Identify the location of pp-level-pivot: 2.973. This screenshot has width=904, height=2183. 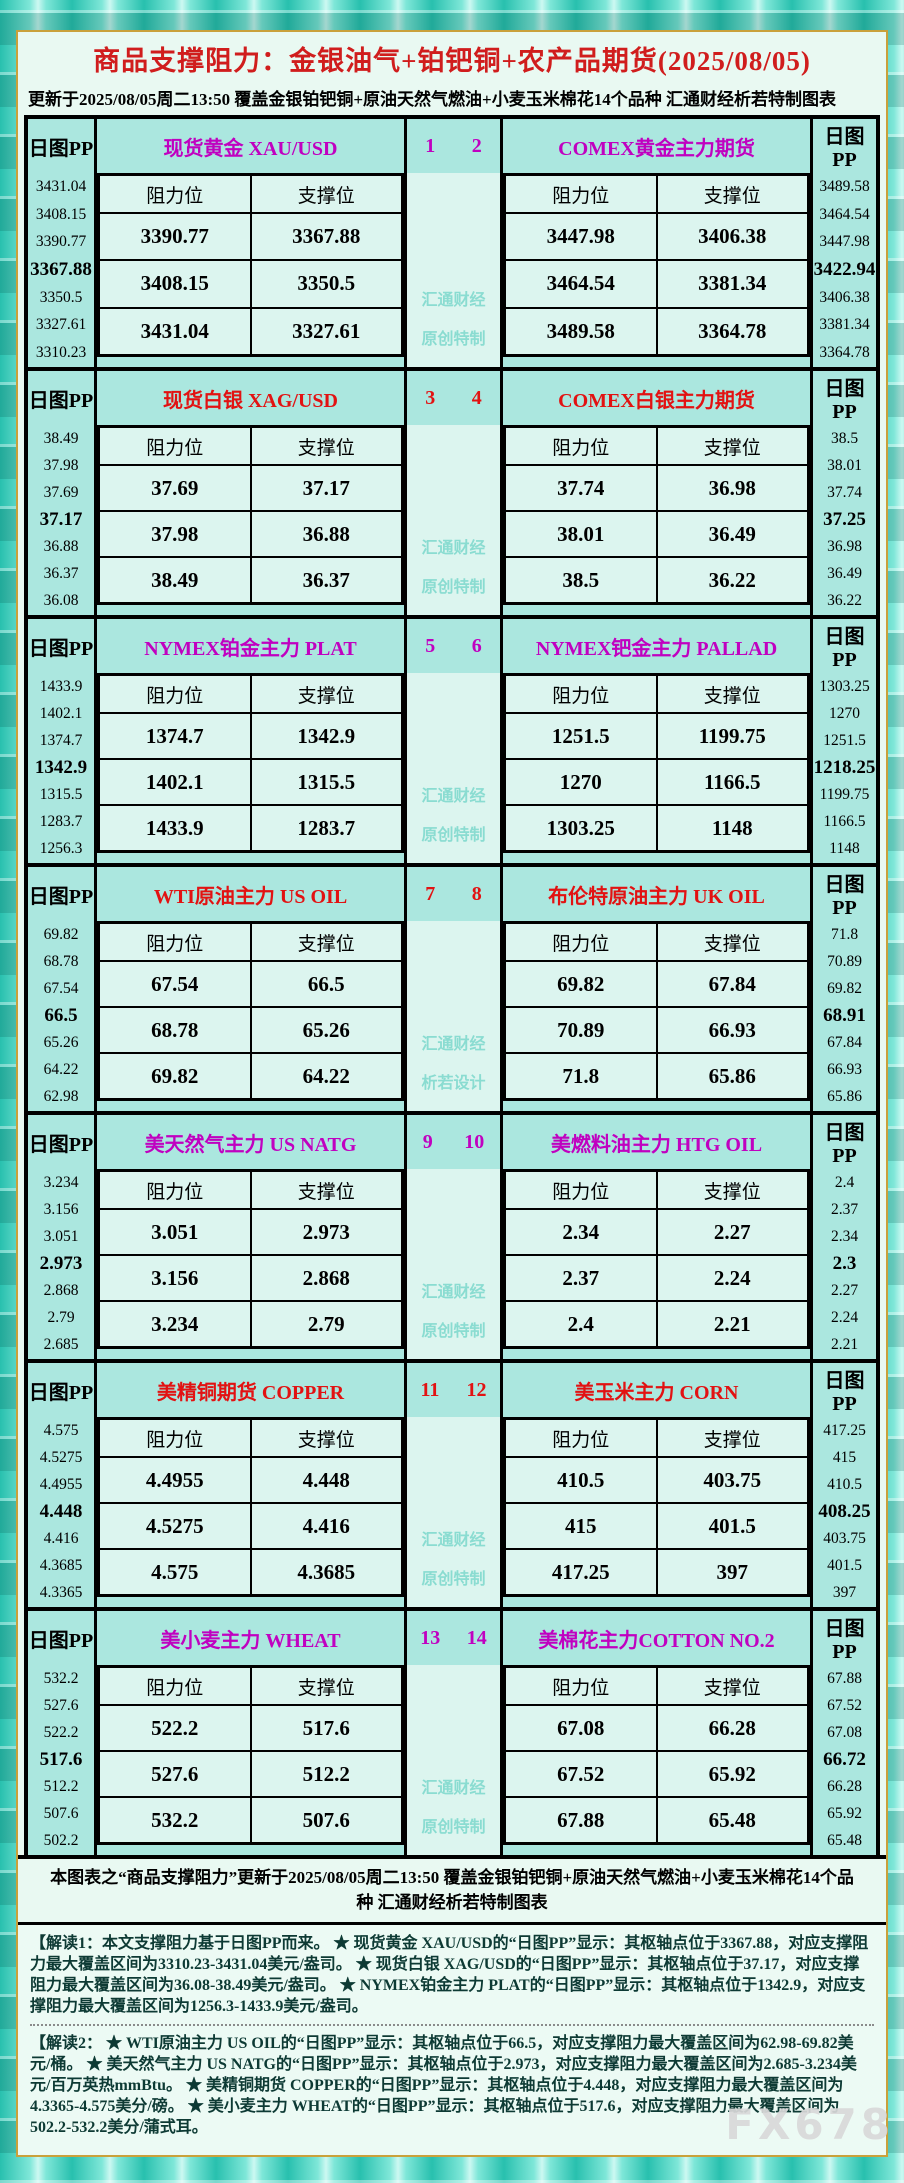
(61, 1263).